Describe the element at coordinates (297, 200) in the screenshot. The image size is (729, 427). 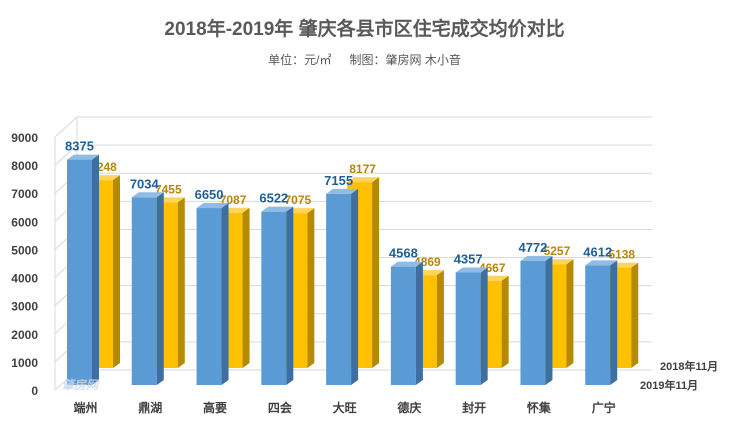
I see `data-label-2018: 7075` at that location.